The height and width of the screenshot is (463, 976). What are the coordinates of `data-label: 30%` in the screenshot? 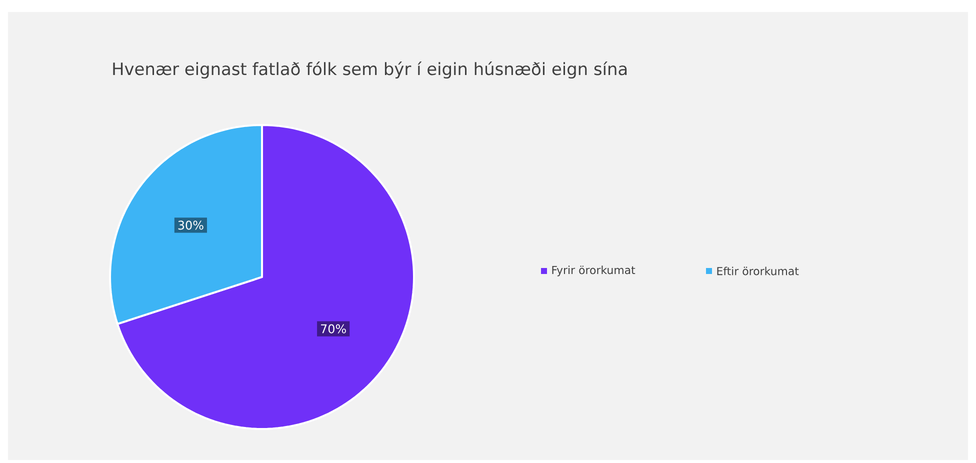 It's located at (191, 225).